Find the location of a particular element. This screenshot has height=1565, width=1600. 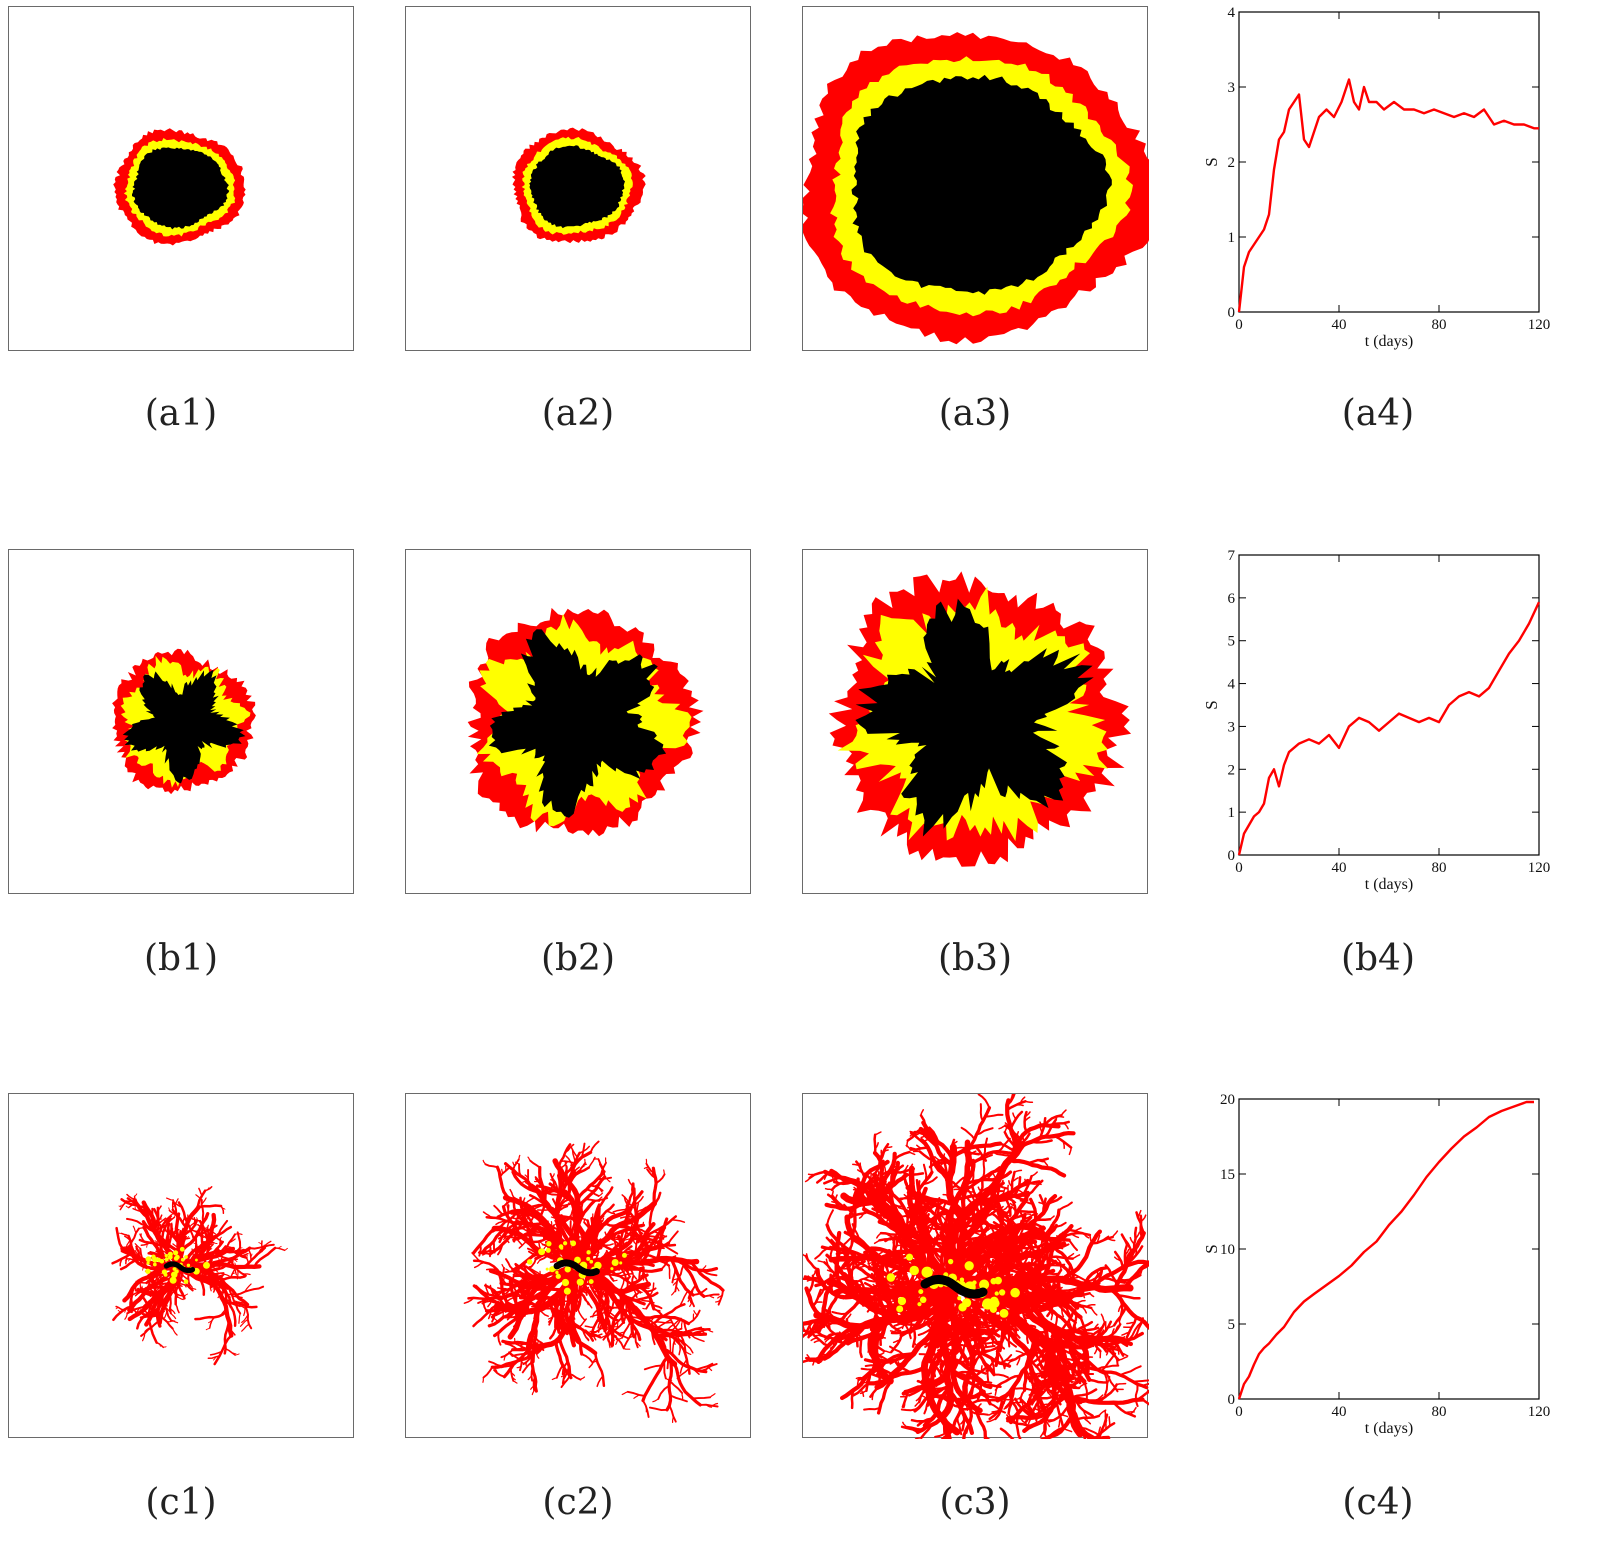

x-axis-label: t (days) is located at coordinates (1389, 1428).